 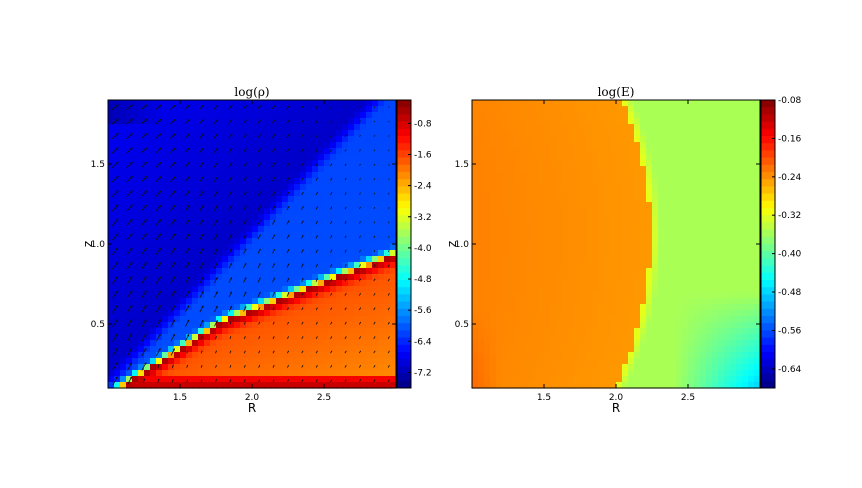 I want to click on colorbar-tick-label: -4.0, so click(x=423, y=249).